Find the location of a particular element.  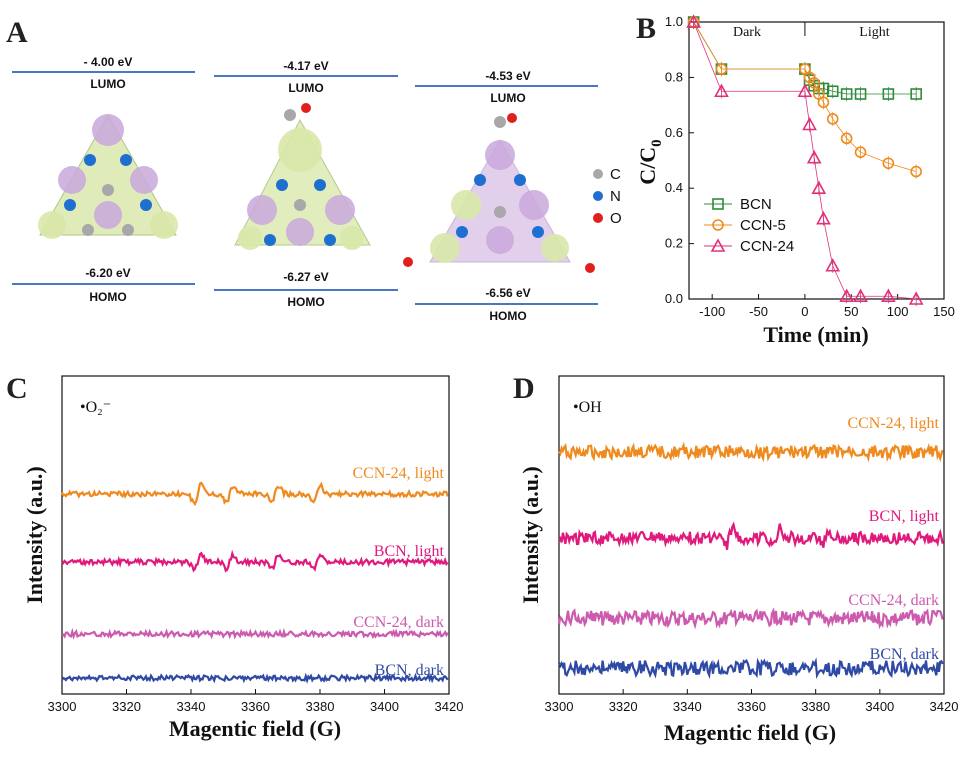

lumo-energy: -4.53 eV is located at coordinates (507, 76).